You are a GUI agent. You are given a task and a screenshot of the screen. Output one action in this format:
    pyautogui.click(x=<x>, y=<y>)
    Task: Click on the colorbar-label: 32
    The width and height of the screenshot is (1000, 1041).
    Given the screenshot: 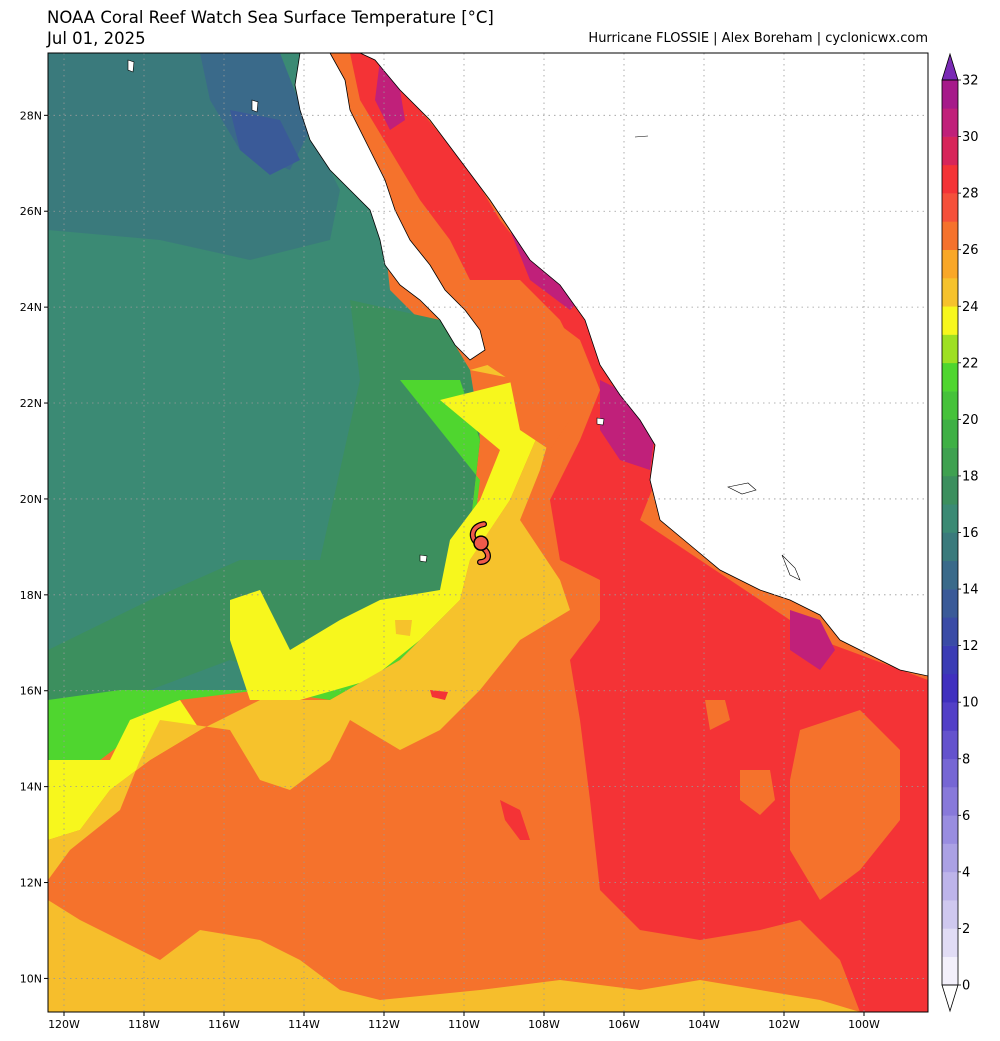 What is the action you would take?
    pyautogui.click(x=970, y=81)
    